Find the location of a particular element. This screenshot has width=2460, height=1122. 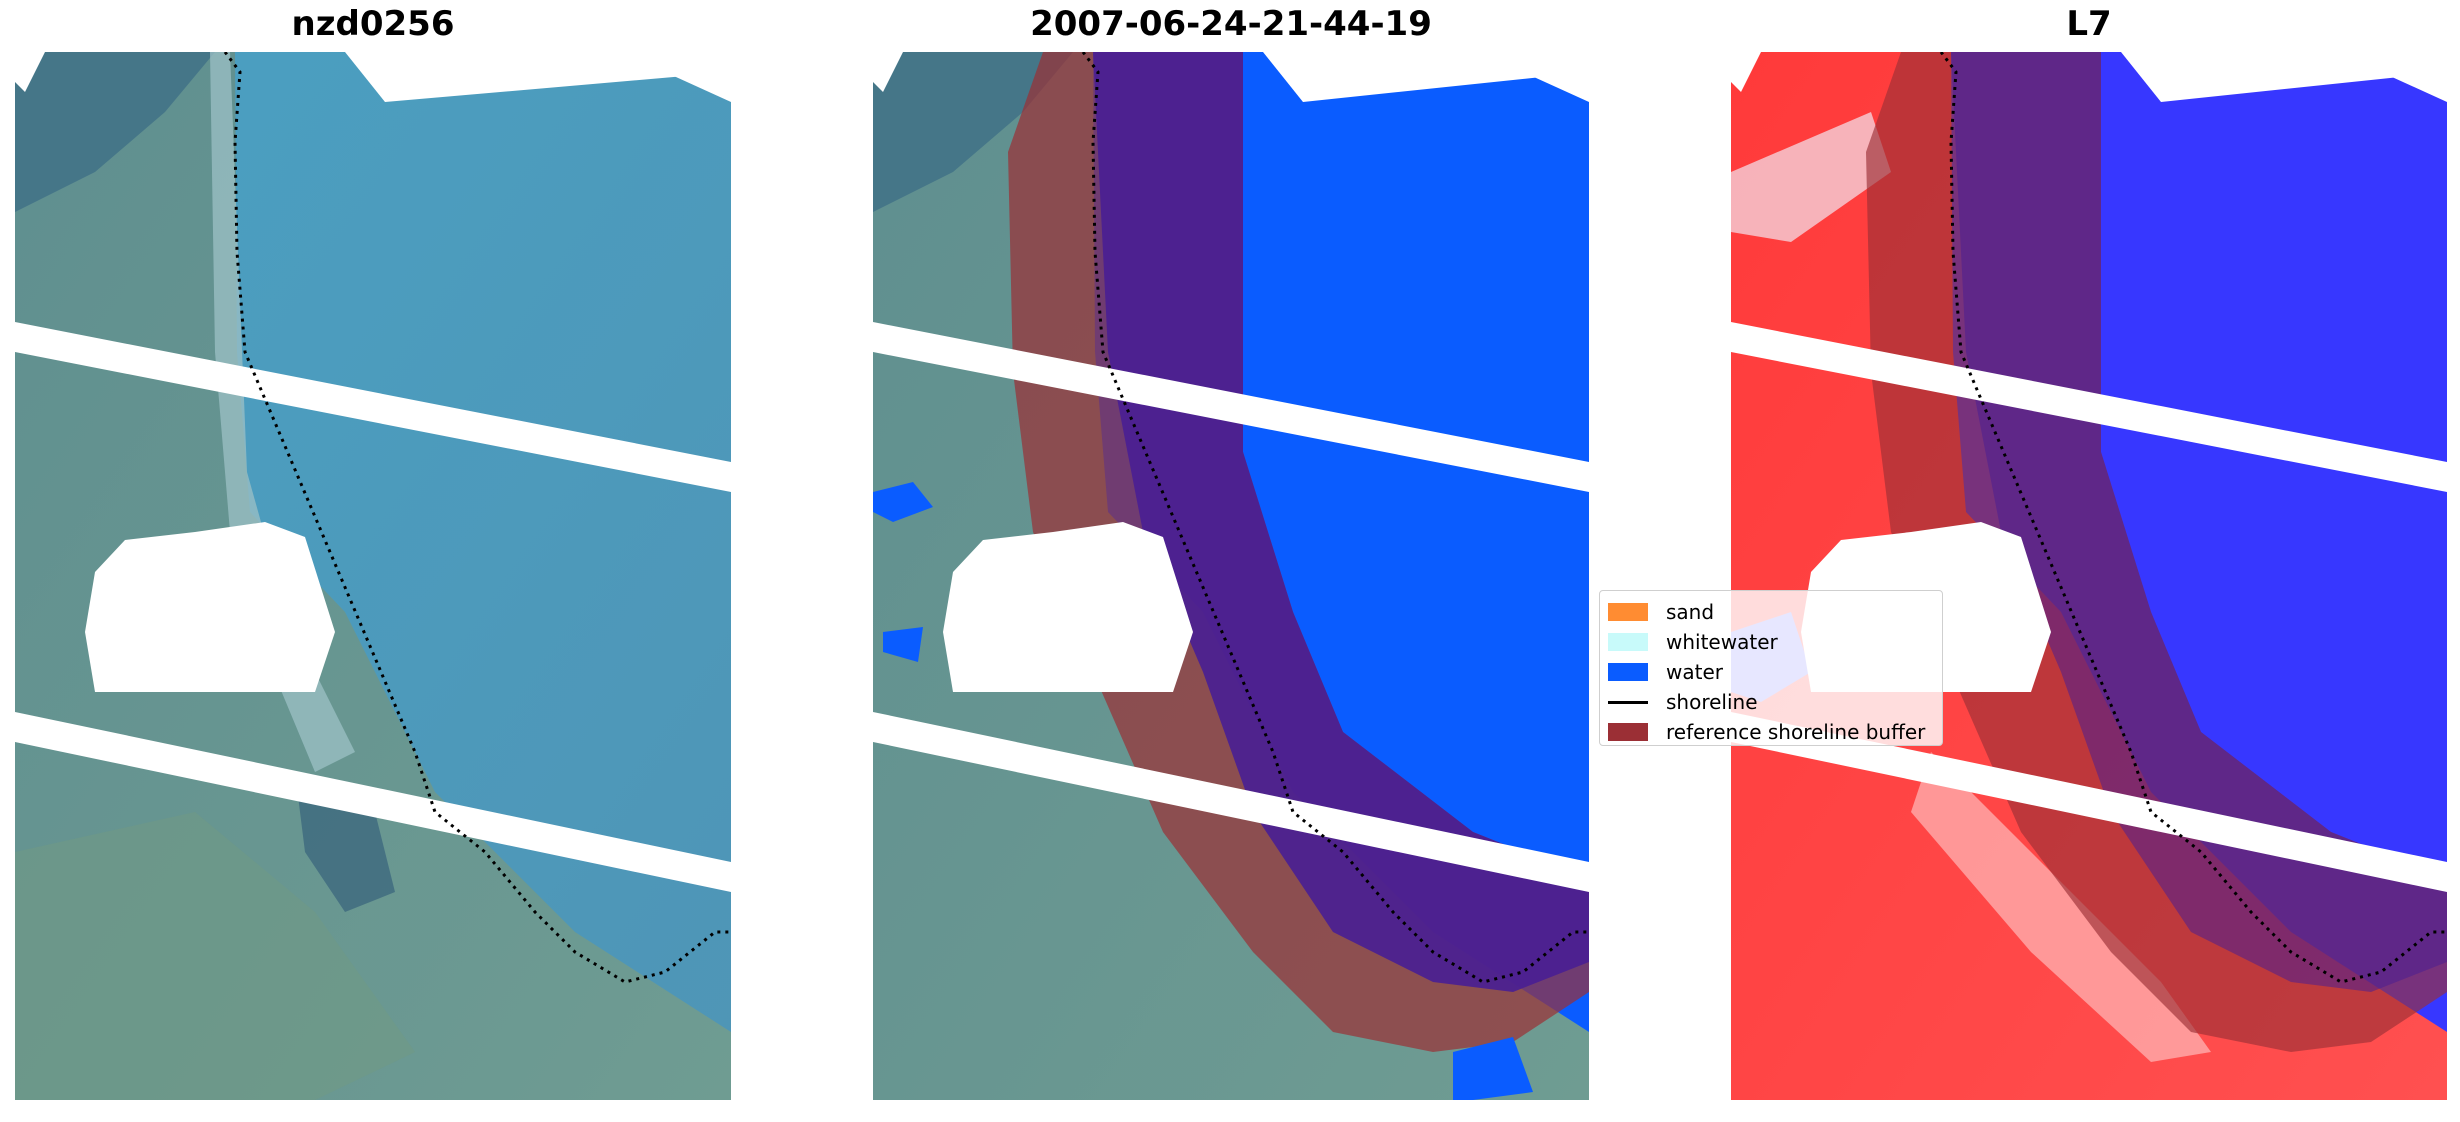

panel-title-classification: 2007-06-24-21-44-19 is located at coordinates (1231, 24).